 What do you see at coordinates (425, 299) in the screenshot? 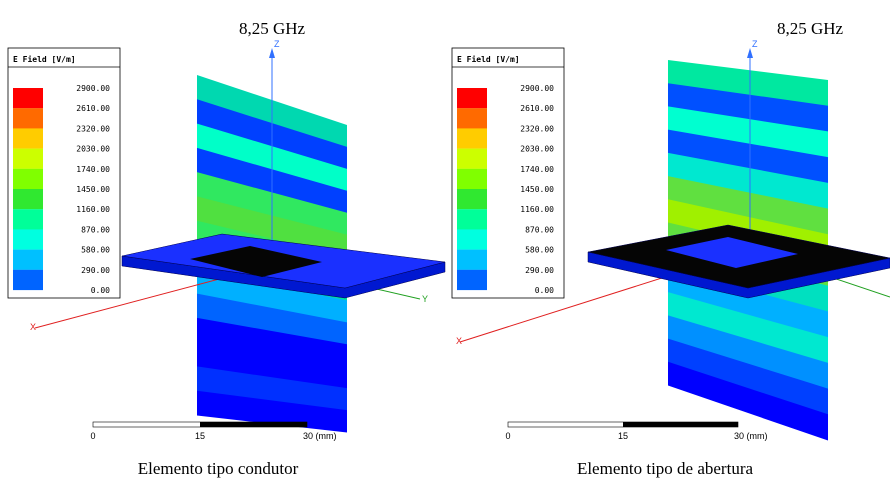
I see `axis-label: Y` at bounding box center [425, 299].